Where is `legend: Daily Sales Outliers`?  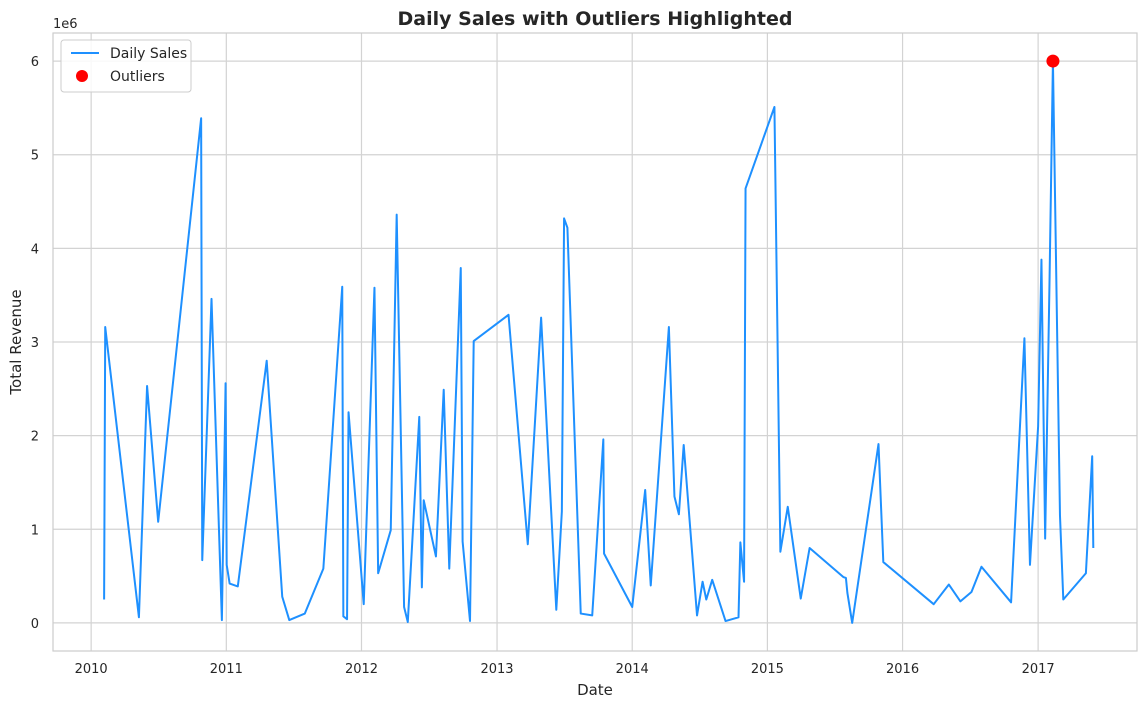
legend: Daily Sales Outliers is located at coordinates (126, 66).